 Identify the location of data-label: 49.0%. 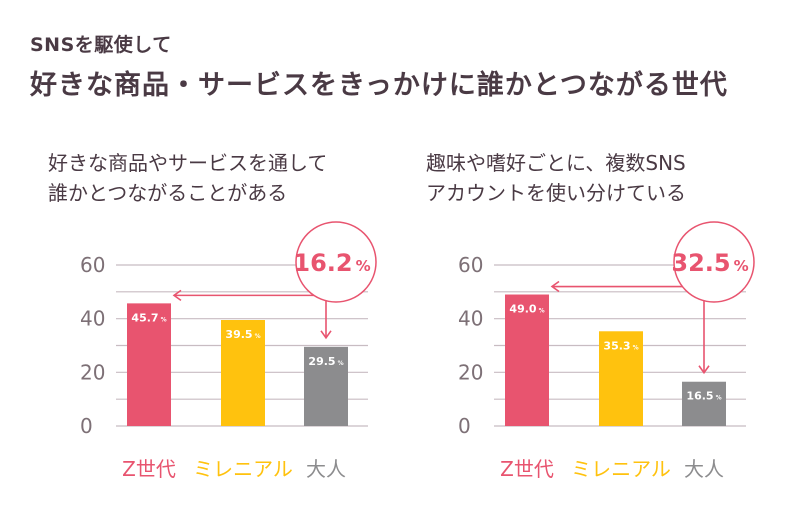
(526, 309).